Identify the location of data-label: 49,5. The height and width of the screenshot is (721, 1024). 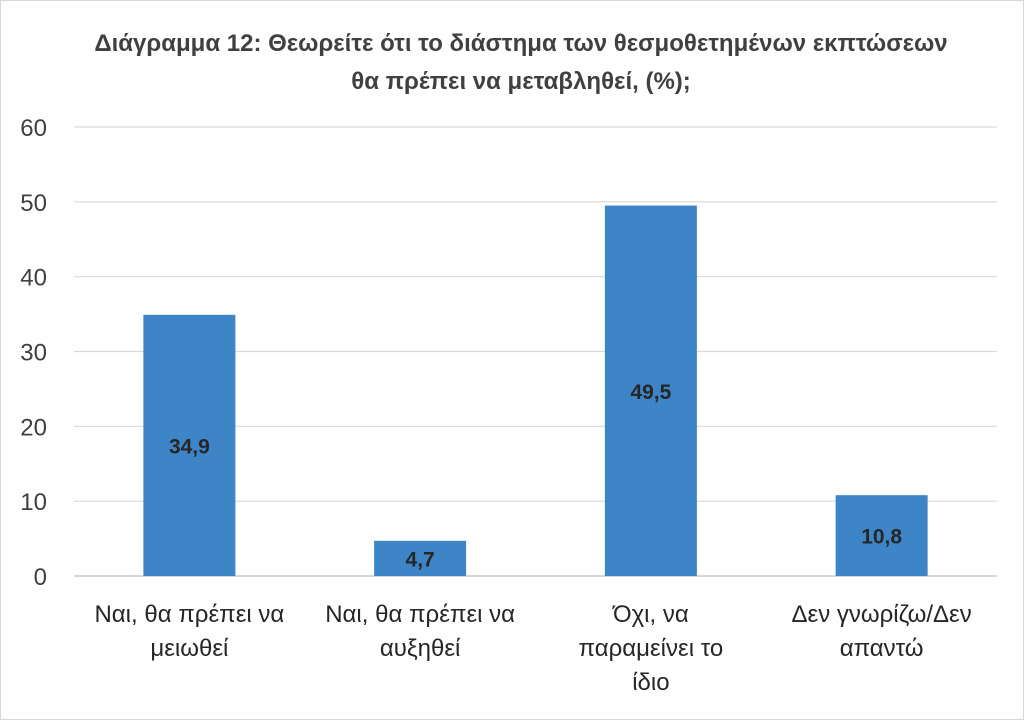
(650, 392).